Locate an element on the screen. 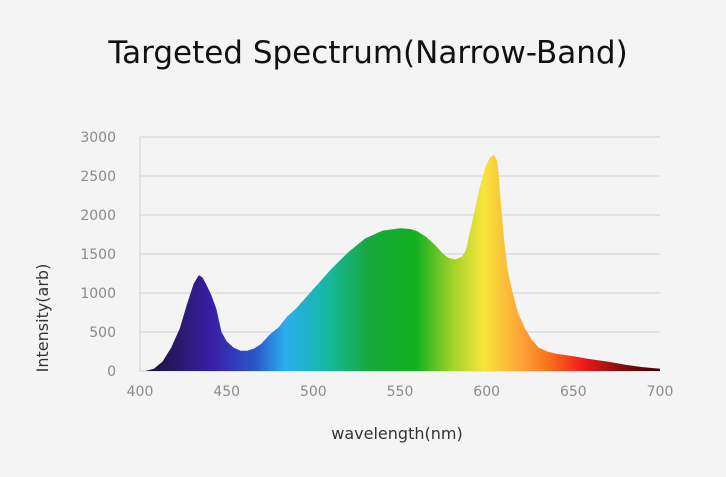 The image size is (726, 477). y-tick-label: 1500 is located at coordinates (98, 255).